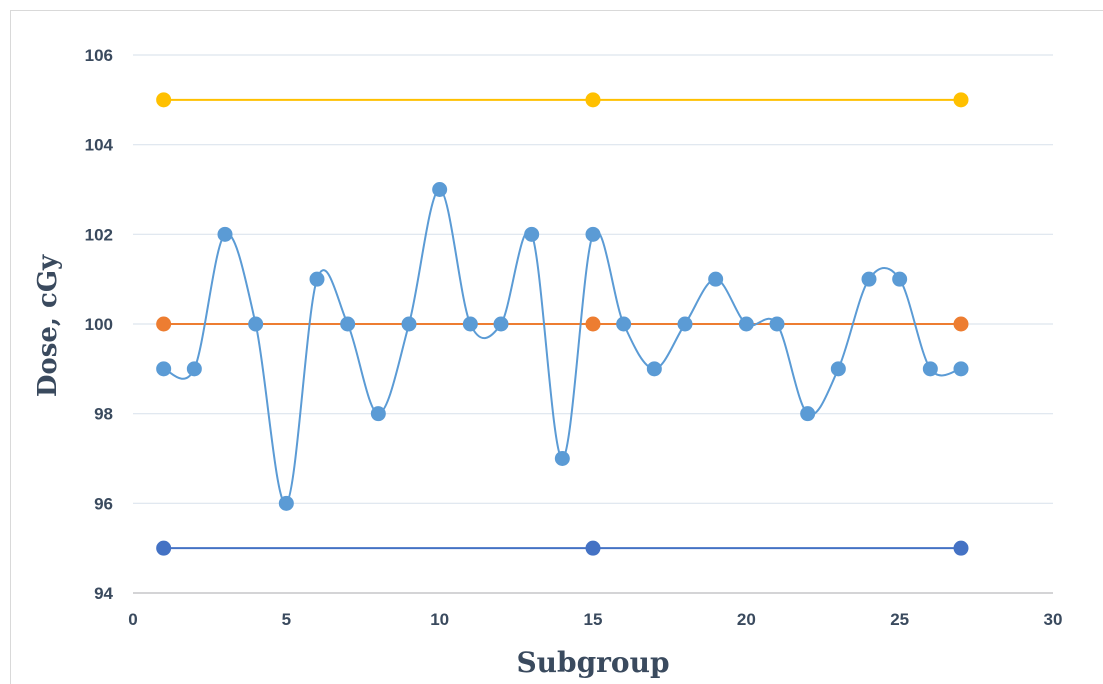  Describe the element at coordinates (99, 145) in the screenshot. I see `y-tick-label: 104` at that location.